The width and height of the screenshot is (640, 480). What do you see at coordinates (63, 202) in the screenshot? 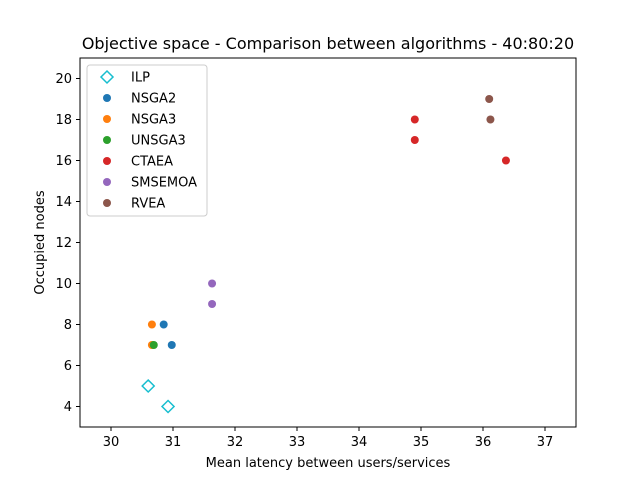
I see `y-tick-label: 14` at bounding box center [63, 202].